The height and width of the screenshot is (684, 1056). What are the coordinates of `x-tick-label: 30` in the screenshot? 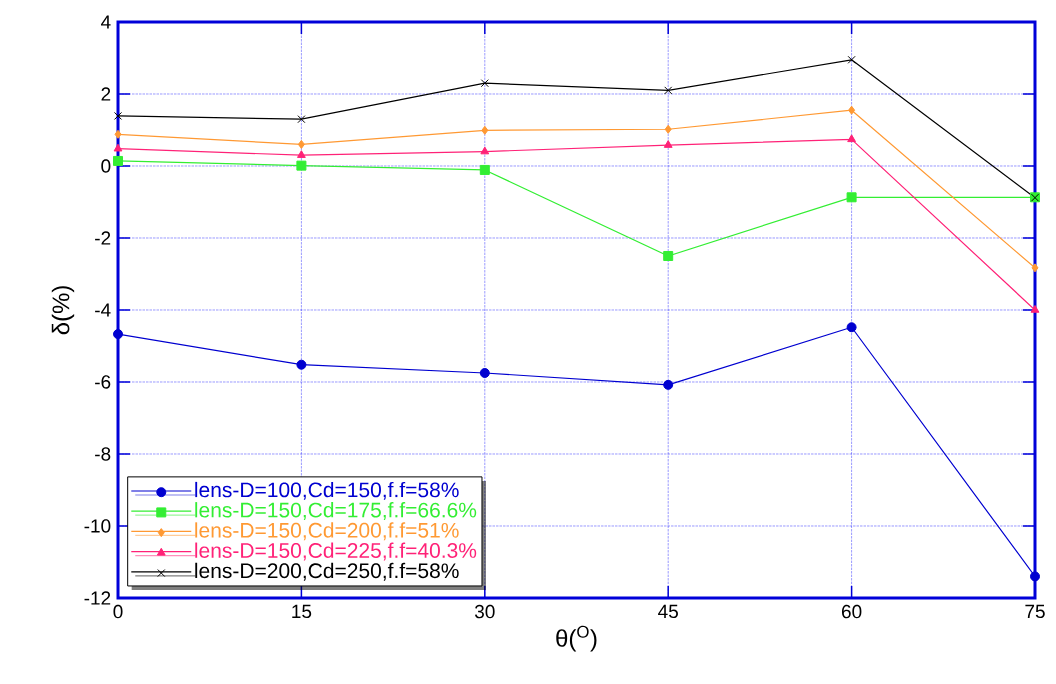 It's located at (484, 611).